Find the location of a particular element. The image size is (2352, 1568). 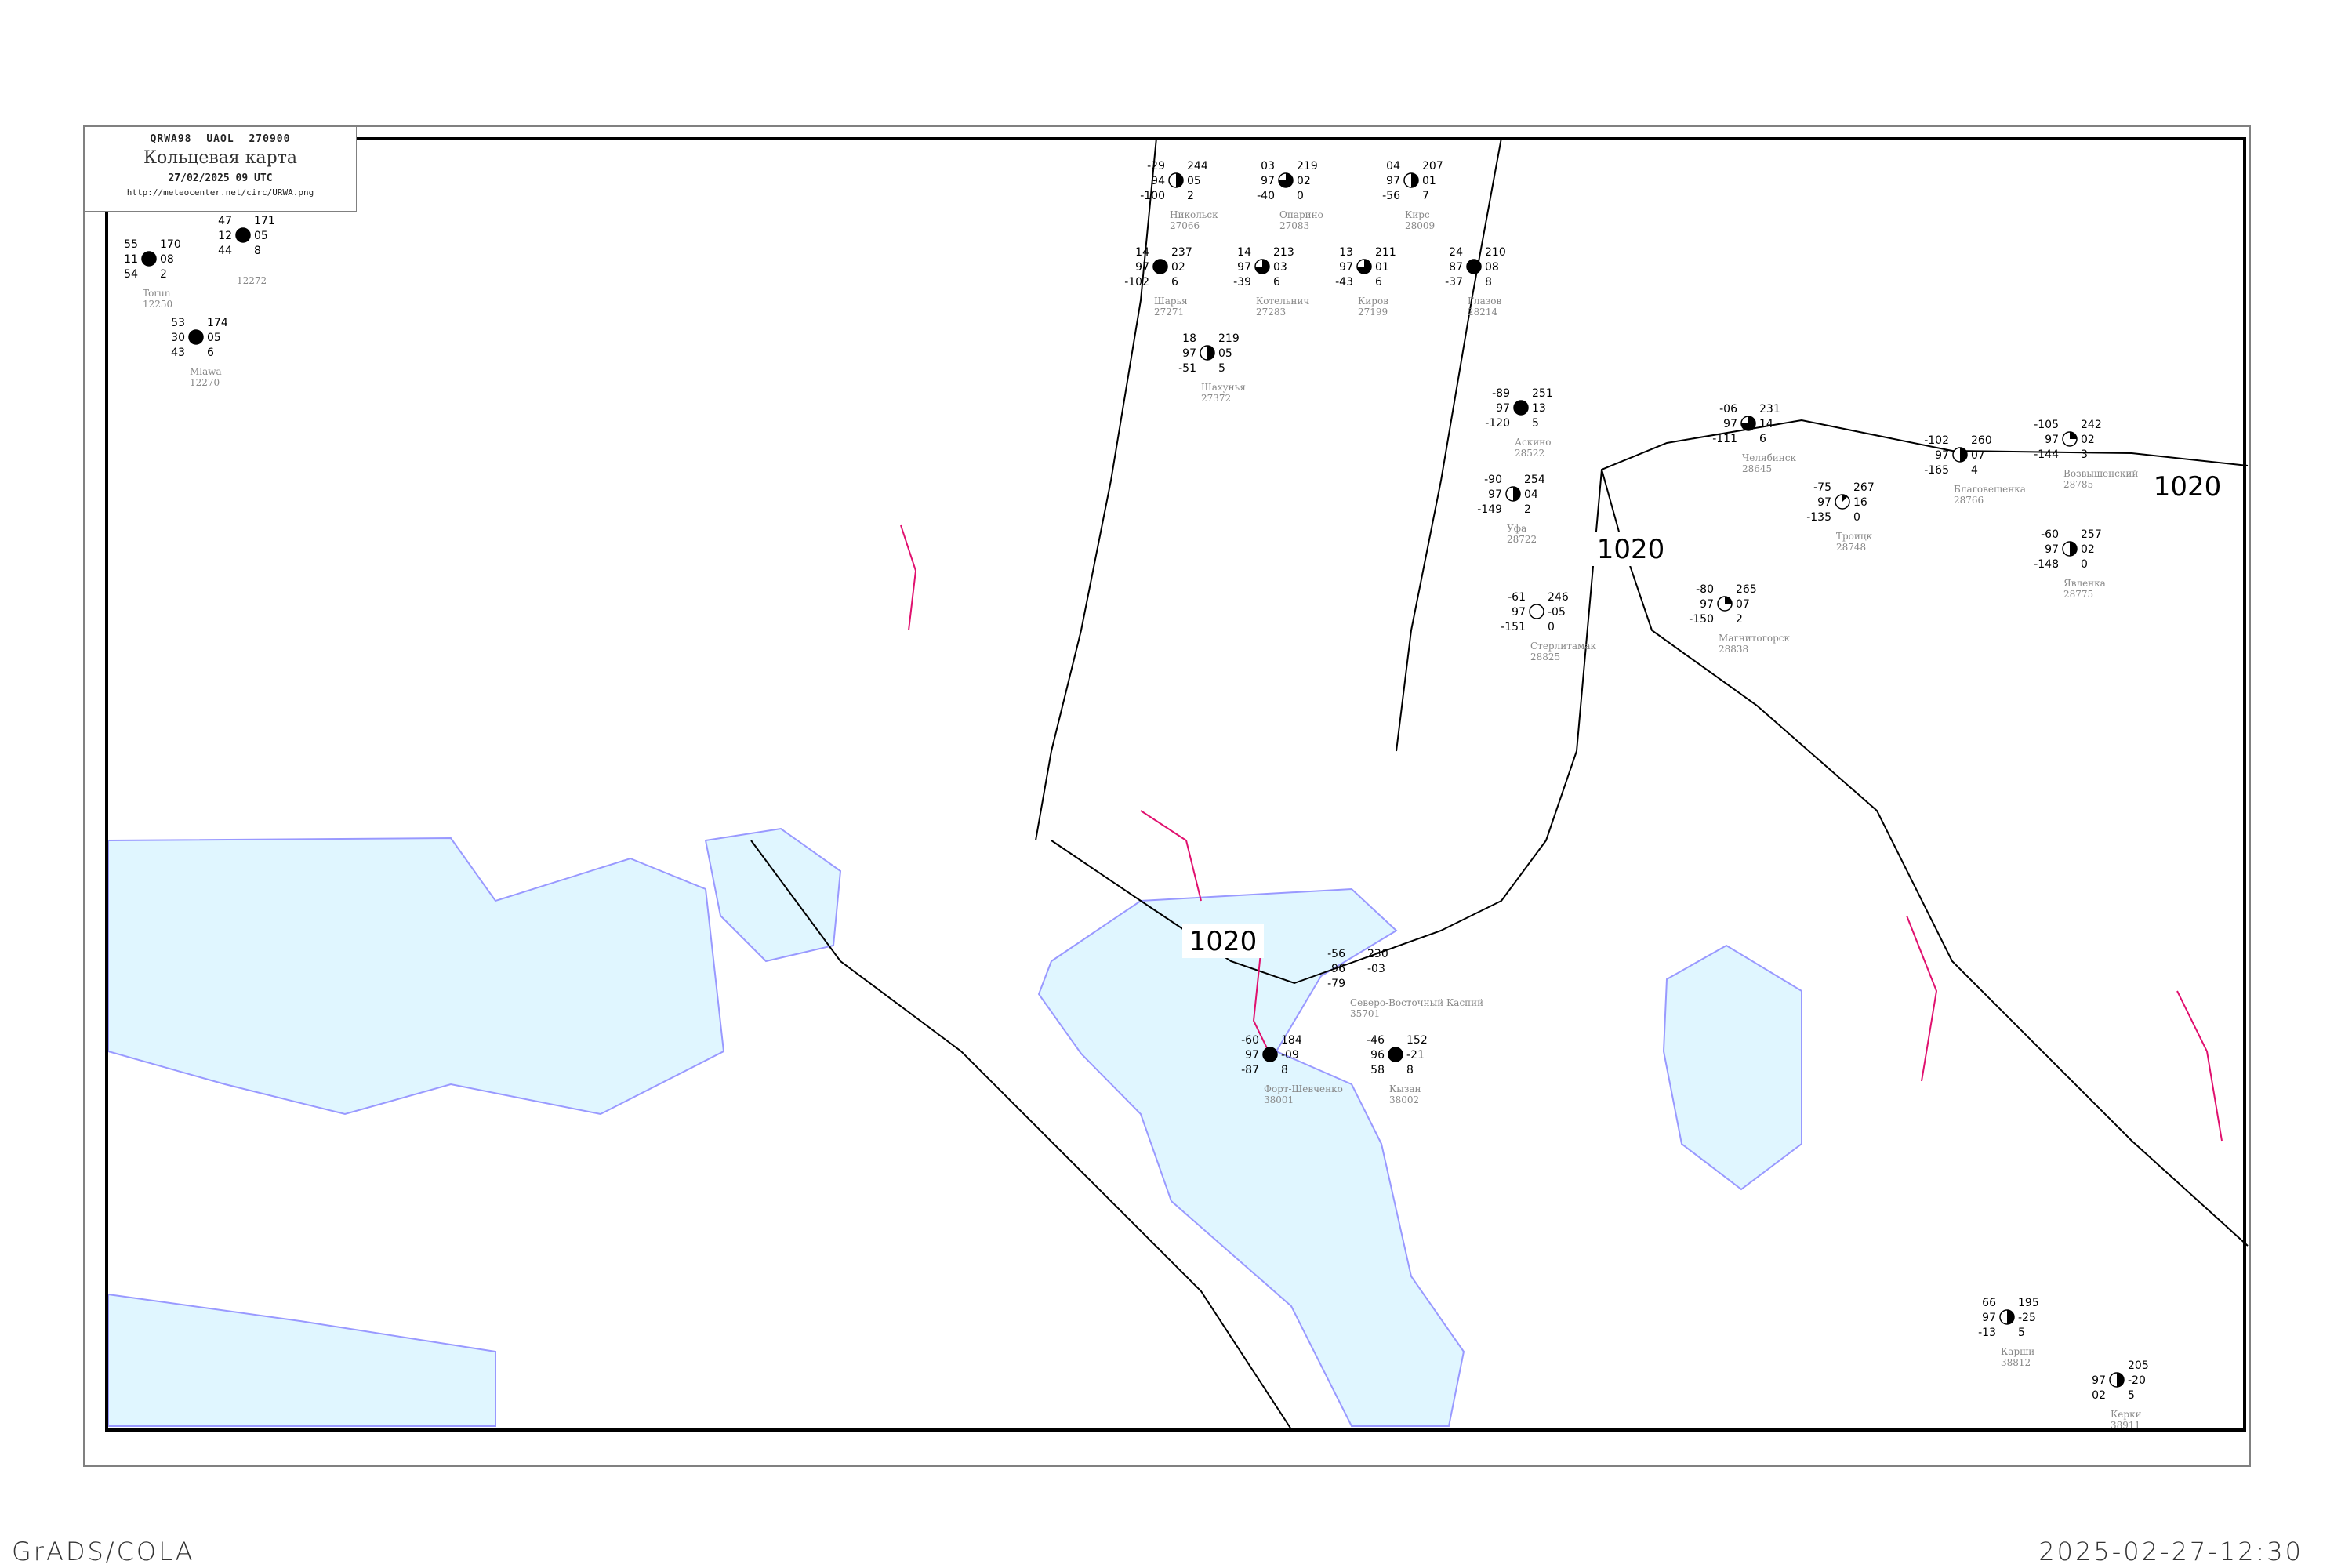

station-pressure: 170 is located at coordinates (170, 244).